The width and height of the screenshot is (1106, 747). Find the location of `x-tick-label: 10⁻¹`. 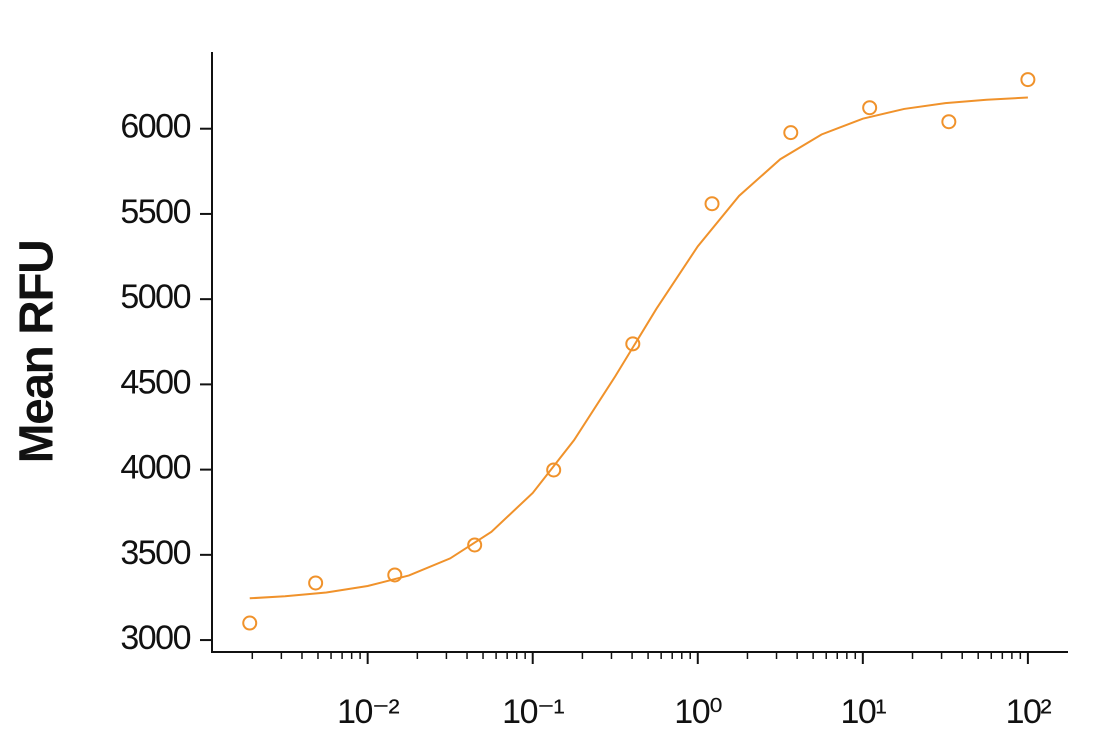

x-tick-label: 10⁻¹ is located at coordinates (533, 712).